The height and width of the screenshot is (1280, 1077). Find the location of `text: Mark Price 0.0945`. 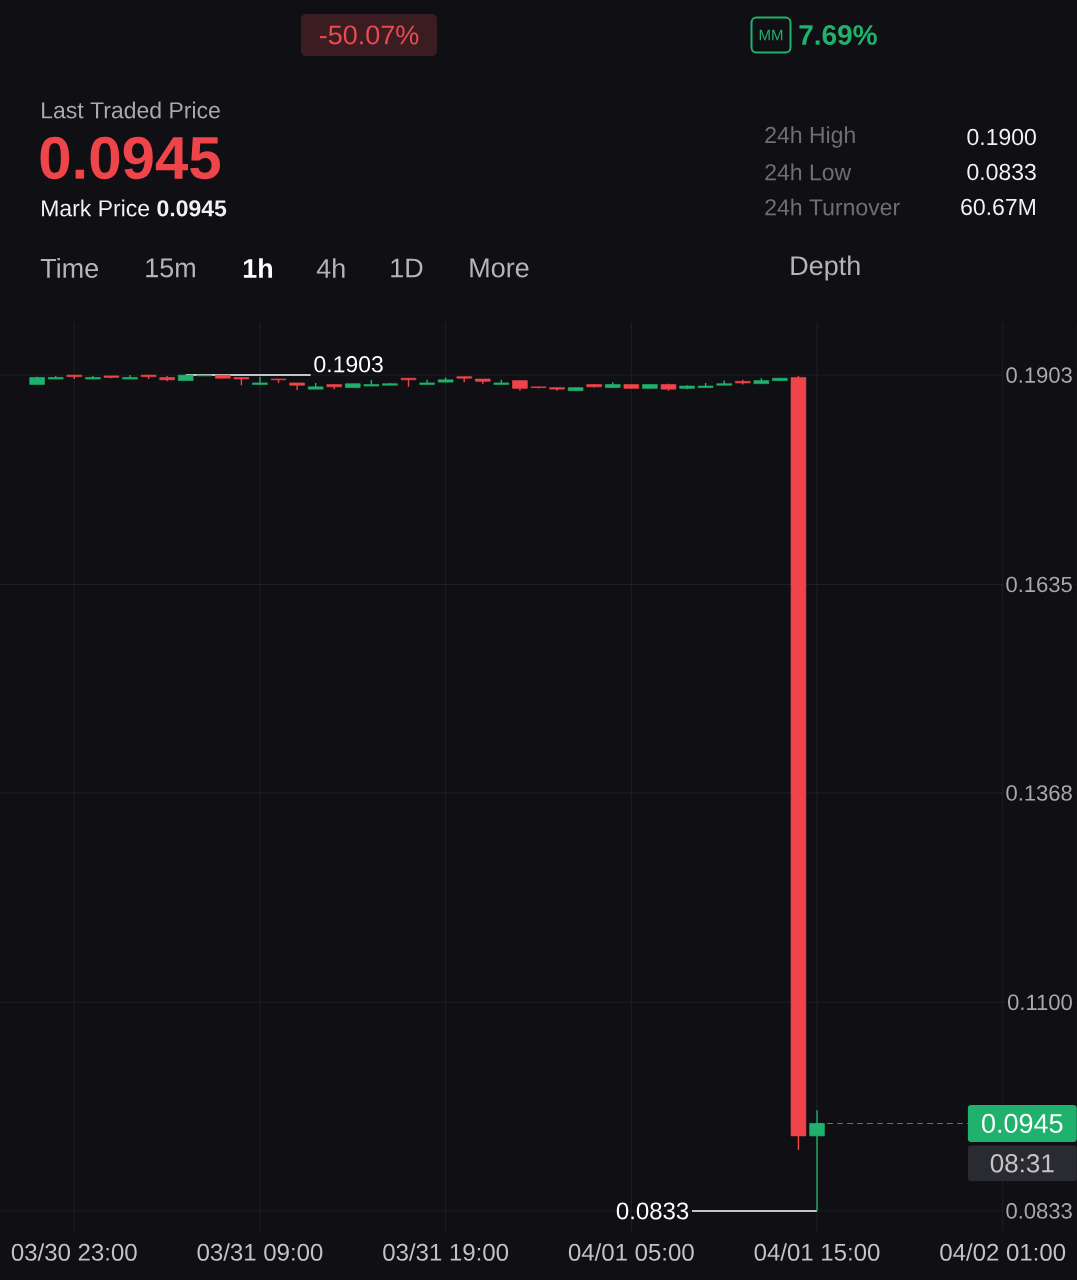

text: Mark Price 0.0945 is located at coordinates (134, 208).